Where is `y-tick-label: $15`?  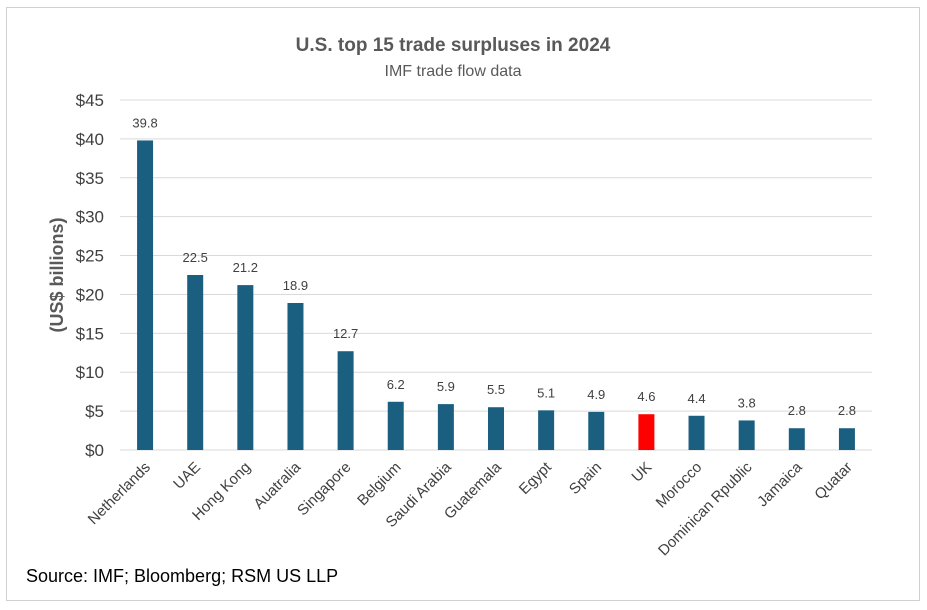 y-tick-label: $15 is located at coordinates (90, 333).